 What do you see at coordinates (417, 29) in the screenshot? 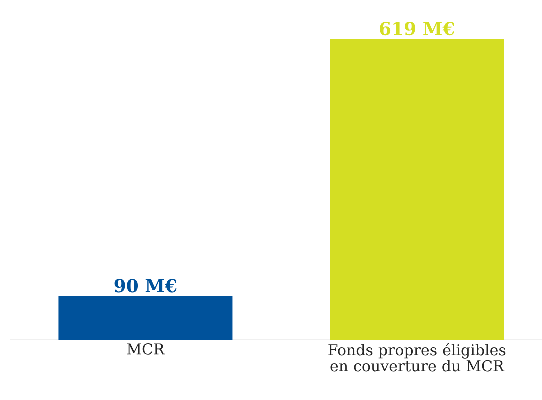
I see `data-label: 619 M€` at bounding box center [417, 29].